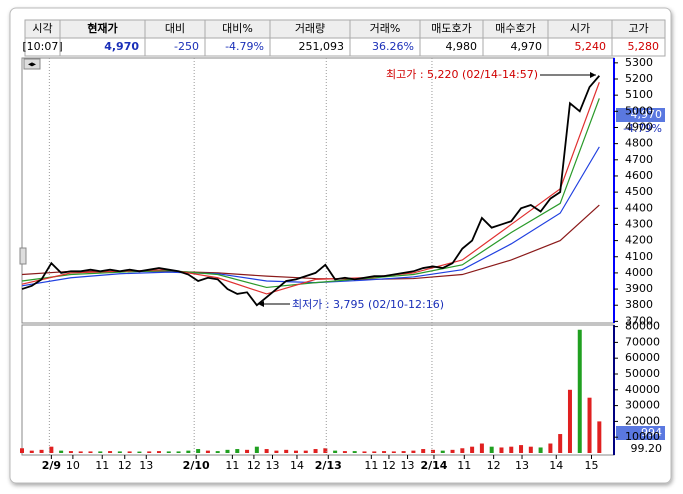 The height and width of the screenshot is (494, 683). I want to click on column-header: 거래량, so click(310, 28).